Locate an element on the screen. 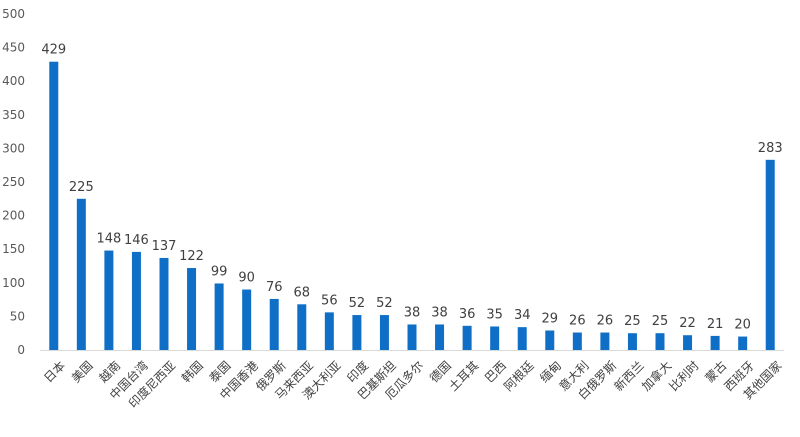 This screenshot has width=800, height=437. data-label: 122 is located at coordinates (191, 256).